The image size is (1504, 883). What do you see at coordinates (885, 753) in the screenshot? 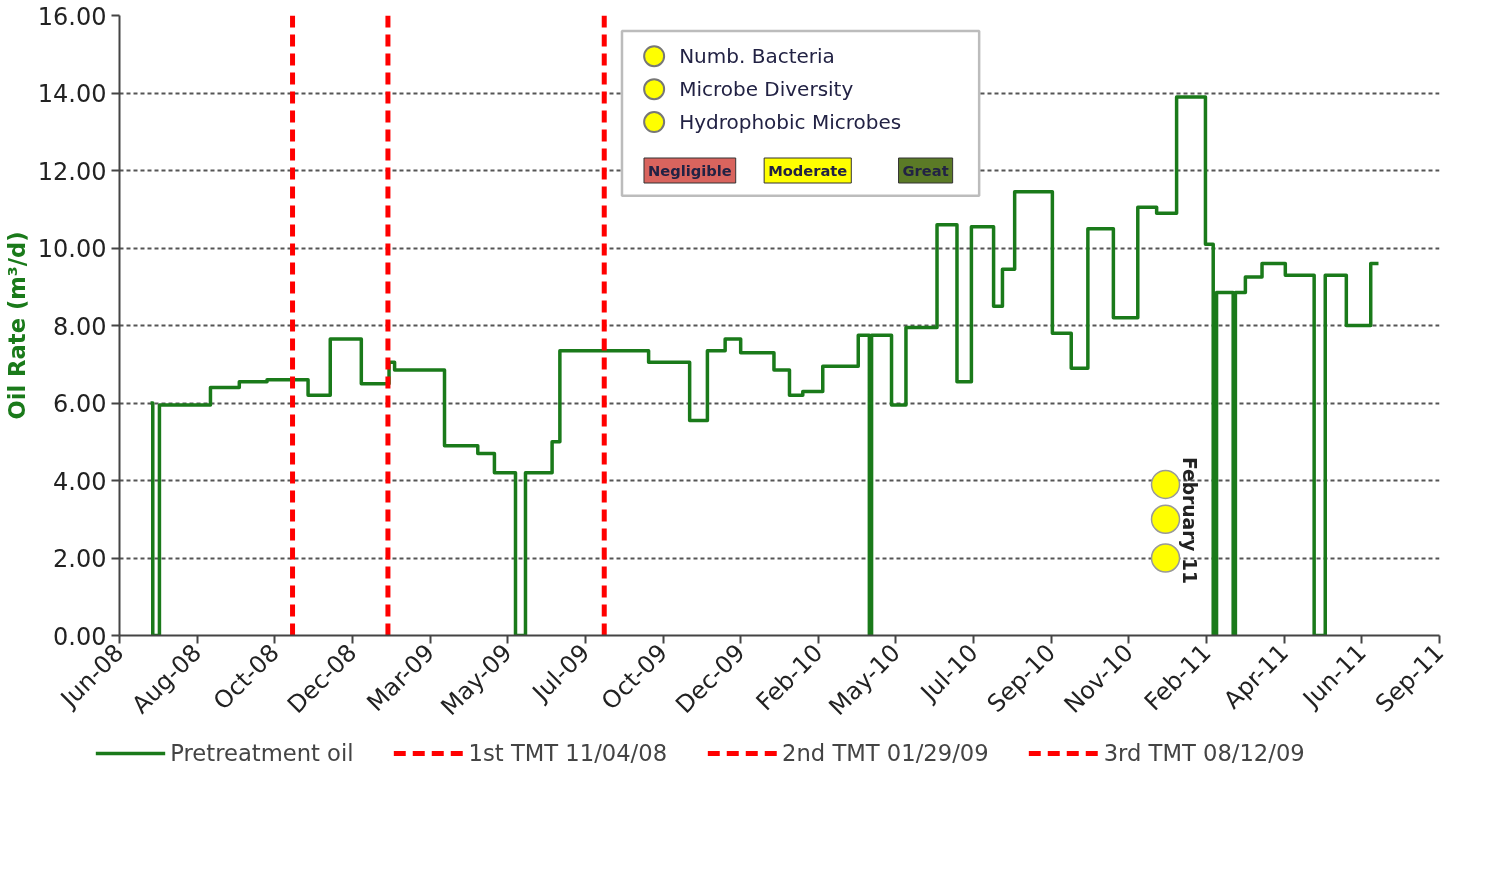
I see `legend-label: 2nd TMT 01/29/09` at bounding box center [885, 753].